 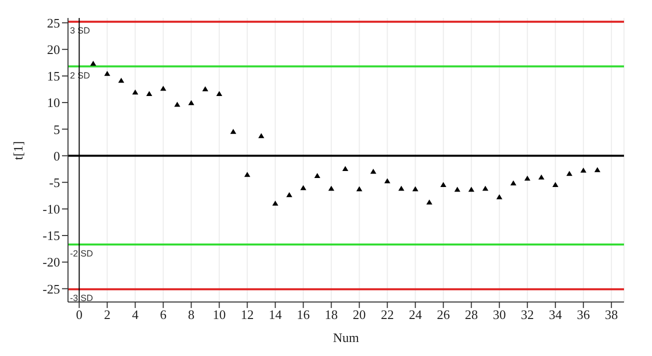 What do you see at coordinates (499, 314) in the screenshot?
I see `x-tick-label: 30` at bounding box center [499, 314].